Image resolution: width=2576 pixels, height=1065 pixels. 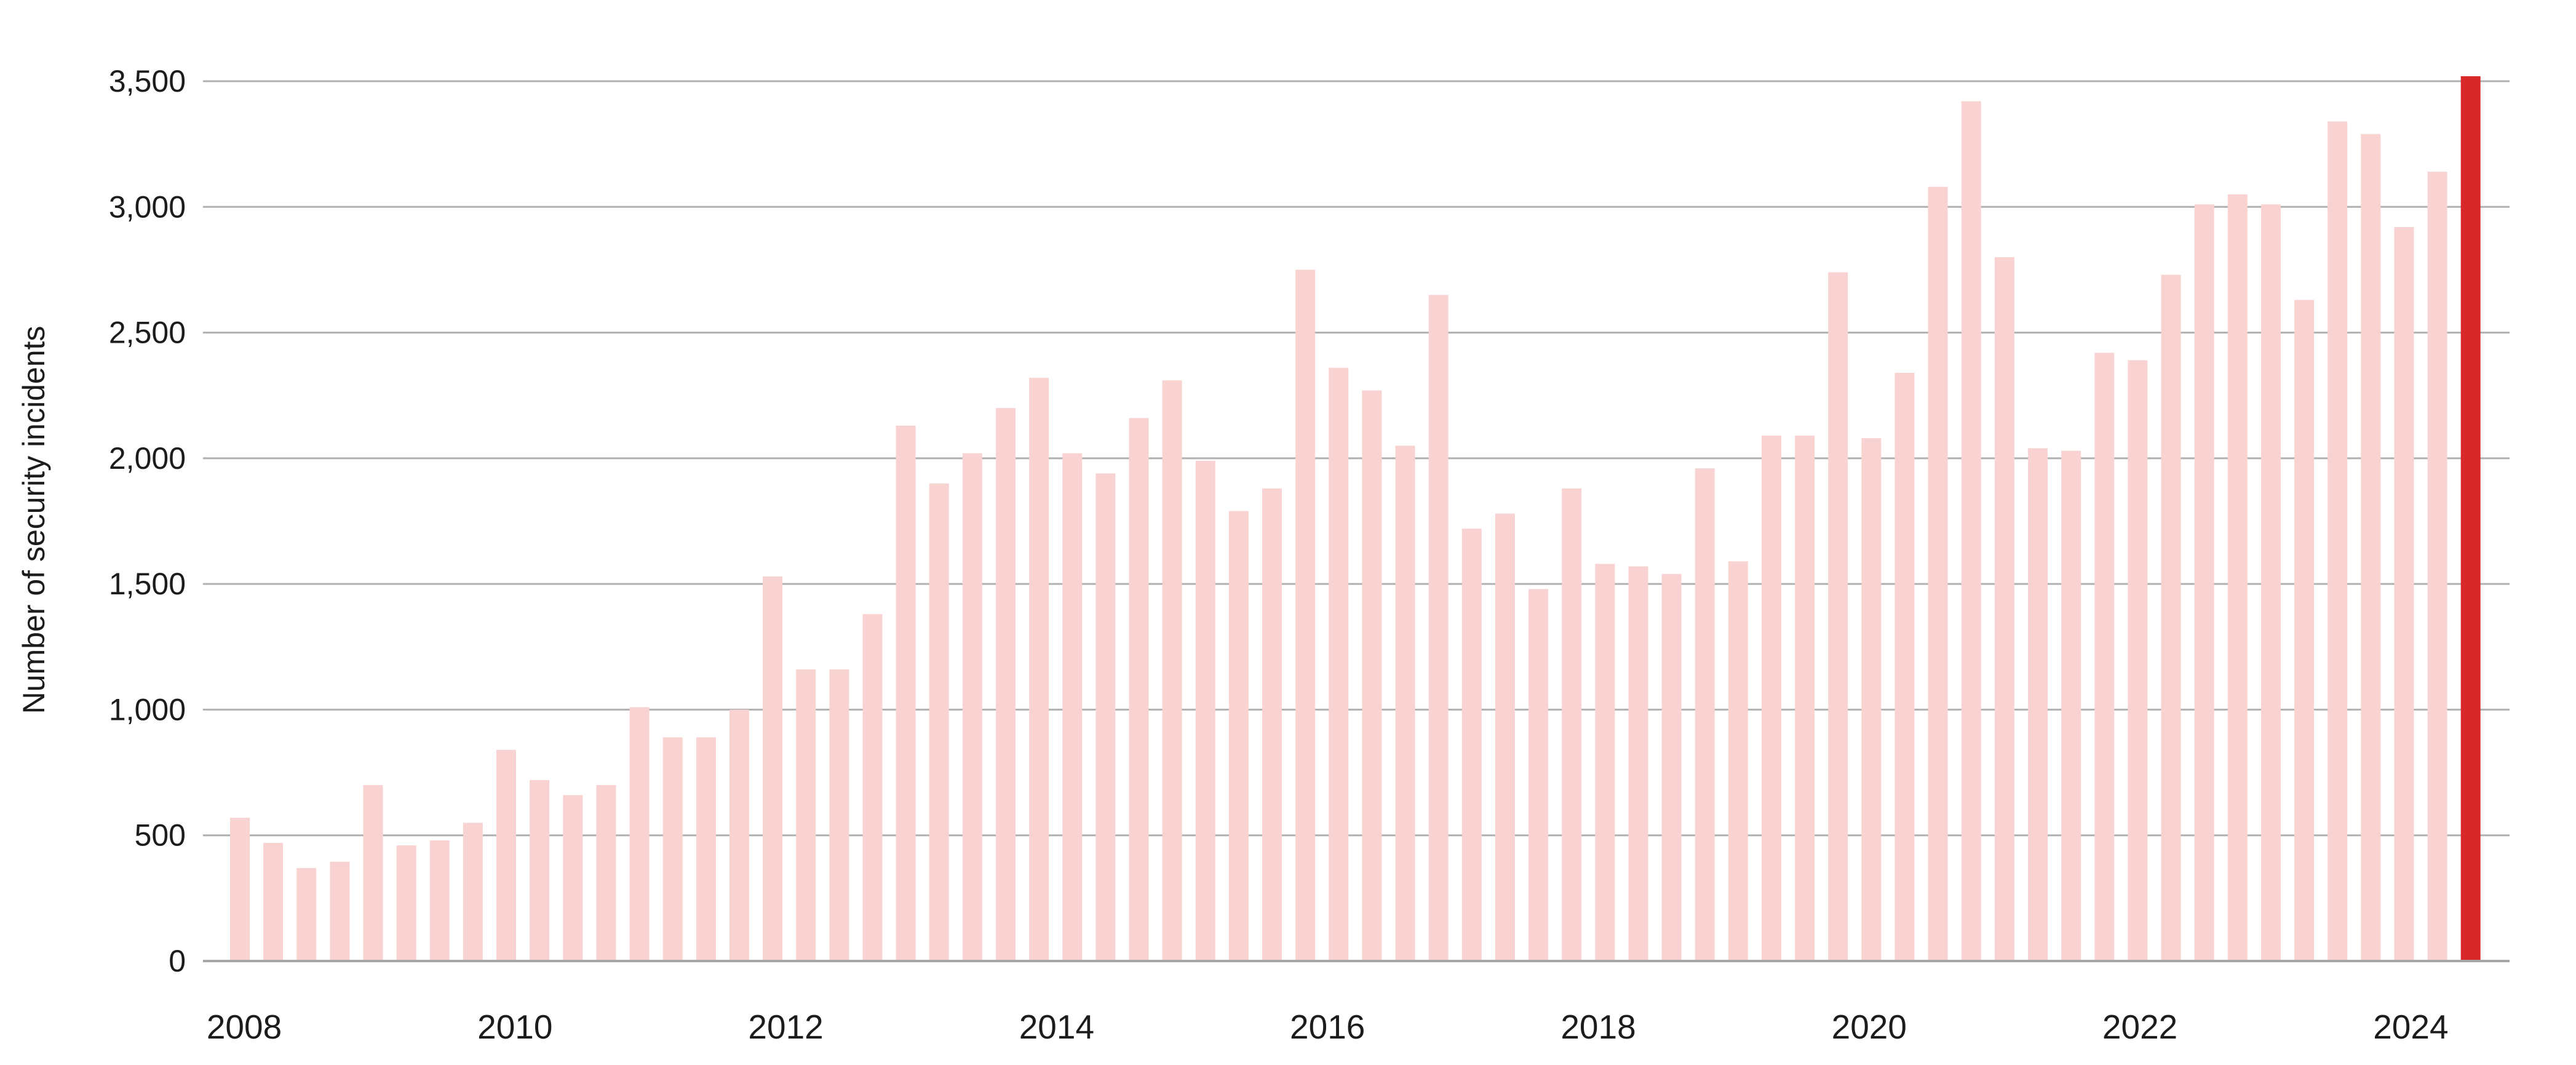 What do you see at coordinates (1539, 775) in the screenshot?
I see `bar-2017-q4` at bounding box center [1539, 775].